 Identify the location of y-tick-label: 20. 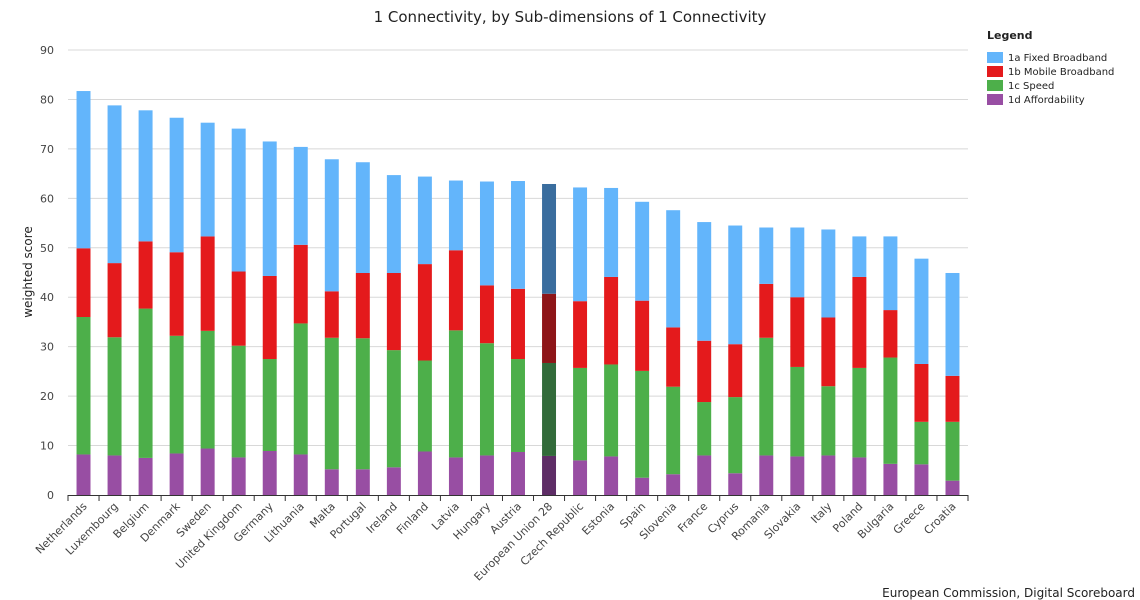
(47, 396).